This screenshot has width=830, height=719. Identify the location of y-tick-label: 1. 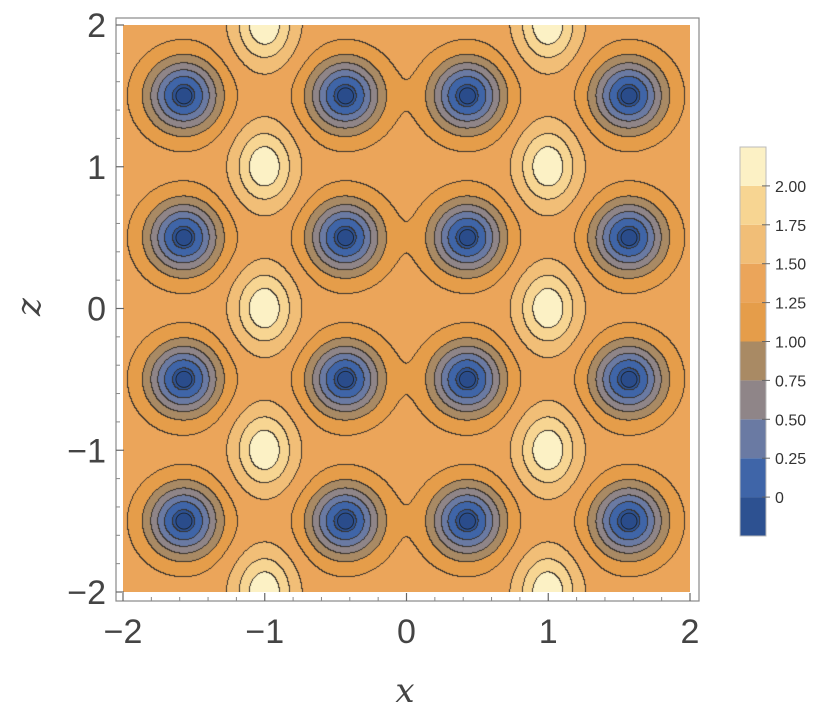
(96, 168).